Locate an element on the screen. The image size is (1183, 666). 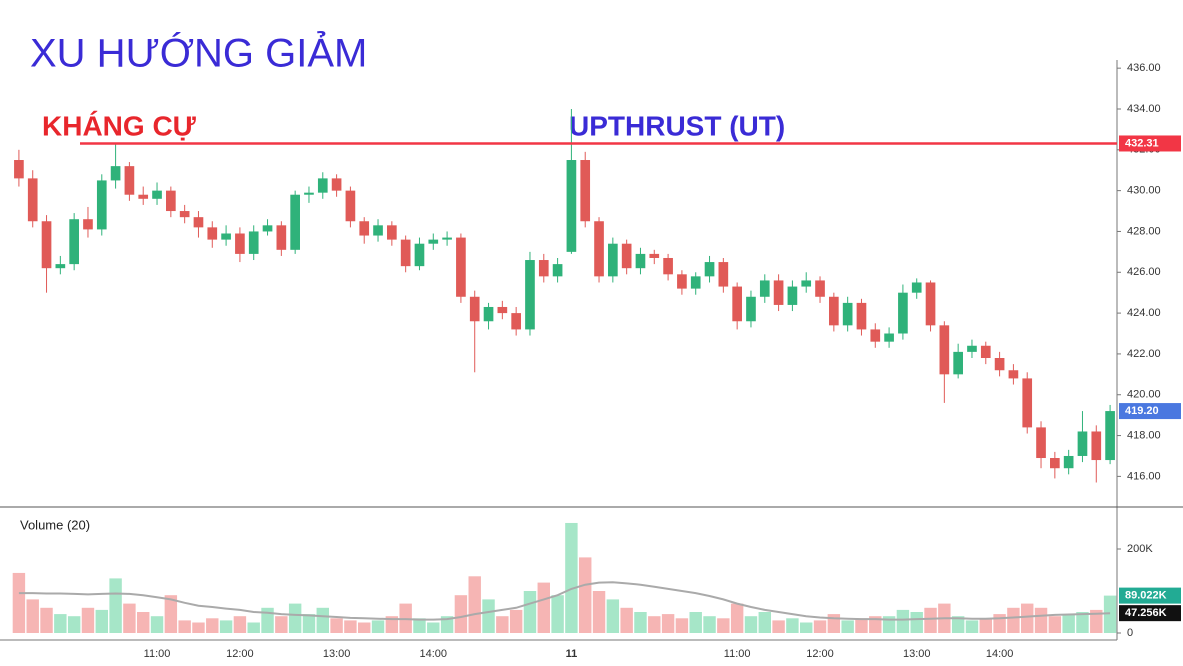
volume-title: Volume (20) is located at coordinates (55, 524).